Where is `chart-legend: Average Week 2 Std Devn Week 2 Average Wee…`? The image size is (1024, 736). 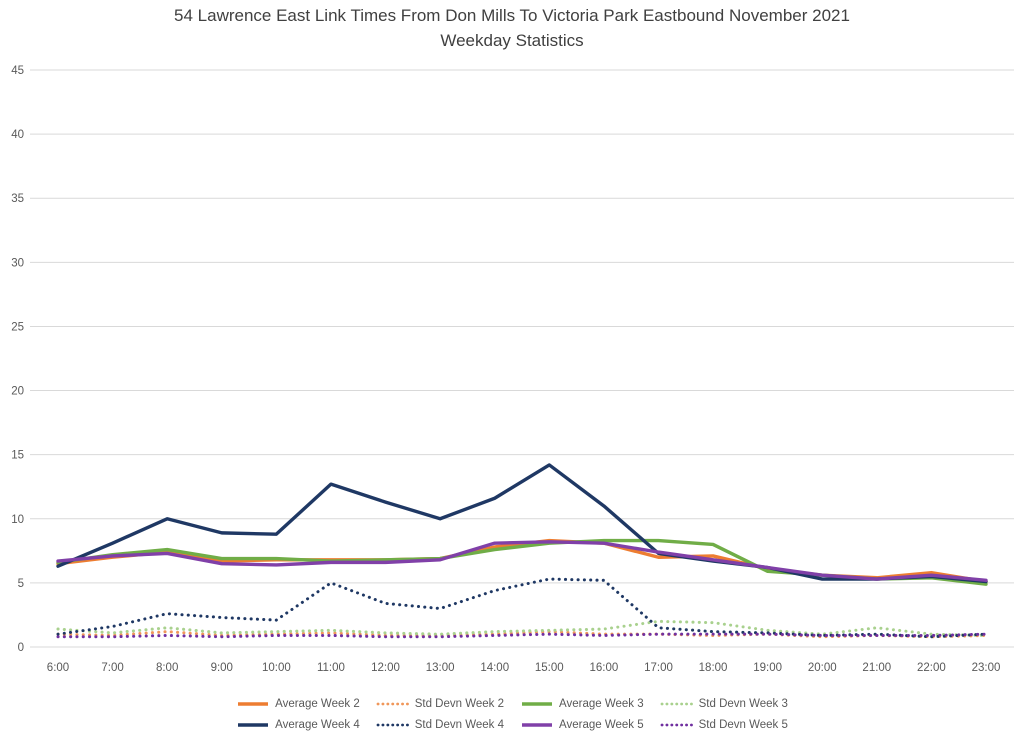 chart-legend: Average Week 2 Std Devn Week 2 Average Wee… is located at coordinates (512, 714).